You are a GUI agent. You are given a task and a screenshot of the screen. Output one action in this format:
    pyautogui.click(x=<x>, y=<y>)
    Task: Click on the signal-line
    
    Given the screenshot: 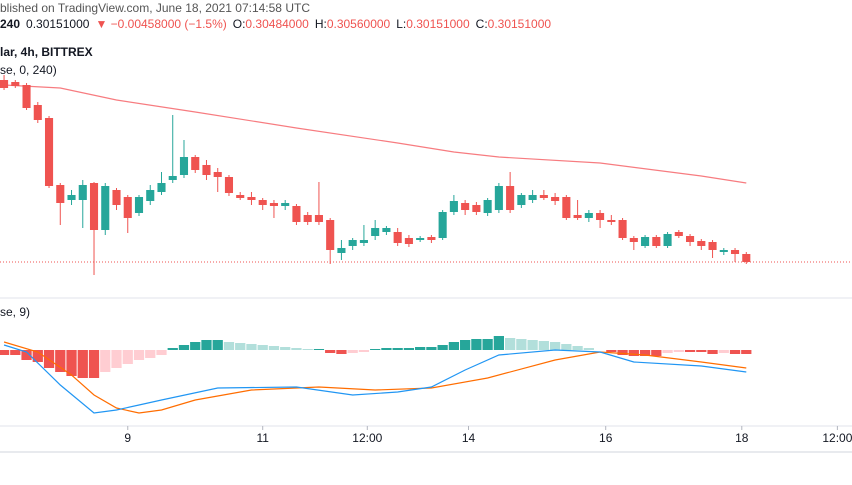 What is the action you would take?
    pyautogui.click(x=375, y=377)
    